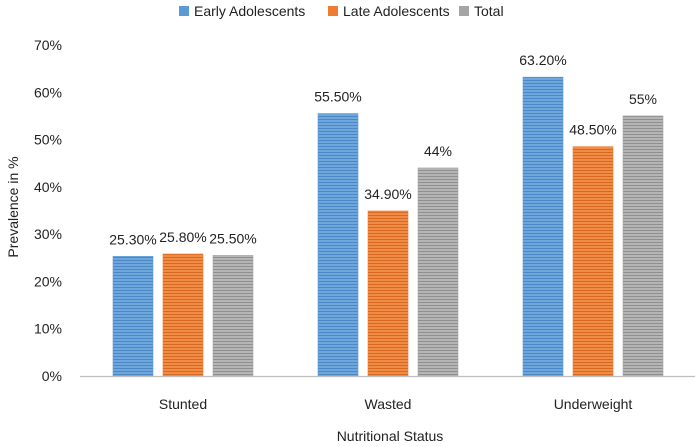 The height and width of the screenshot is (447, 700). Describe the element at coordinates (542, 60) in the screenshot. I see `data-label: 63.20%` at that location.